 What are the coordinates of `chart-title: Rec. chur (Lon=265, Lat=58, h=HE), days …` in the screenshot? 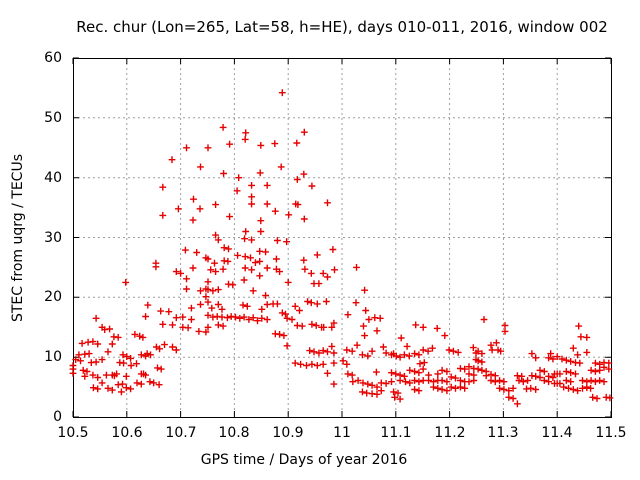 It's located at (342, 27).